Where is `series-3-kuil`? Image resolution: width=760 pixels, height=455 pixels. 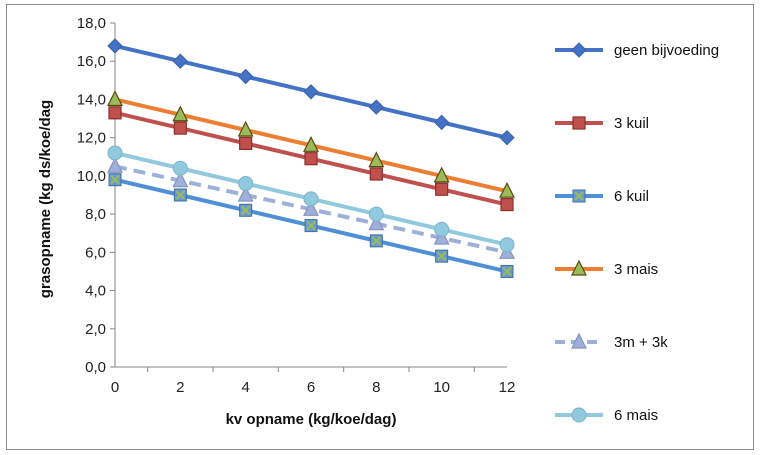
series-3-kuil is located at coordinates (311, 159).